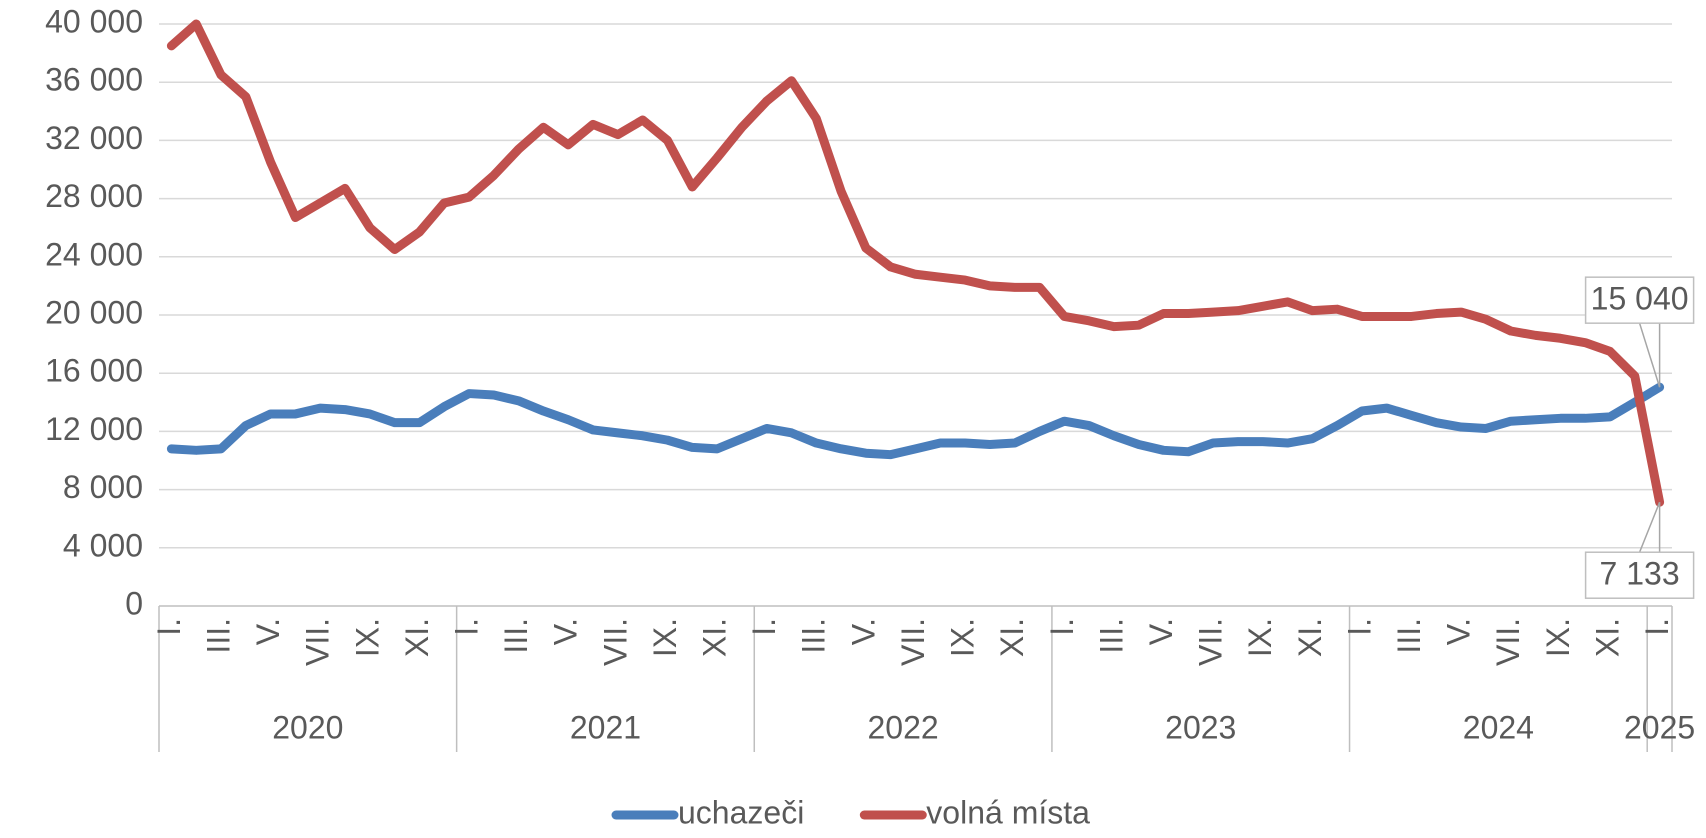 This screenshot has height=838, width=1706. What do you see at coordinates (94, 196) in the screenshot?
I see `y-tick-label: 28 000` at bounding box center [94, 196].